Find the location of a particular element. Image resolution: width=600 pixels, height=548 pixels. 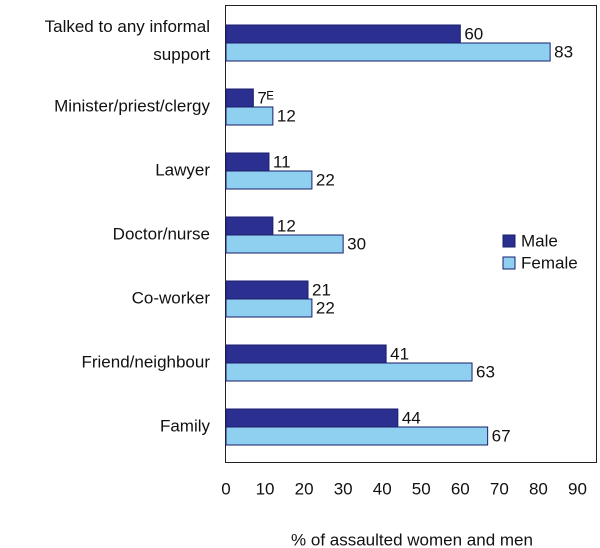

legend-label: Female is located at coordinates (549, 262).